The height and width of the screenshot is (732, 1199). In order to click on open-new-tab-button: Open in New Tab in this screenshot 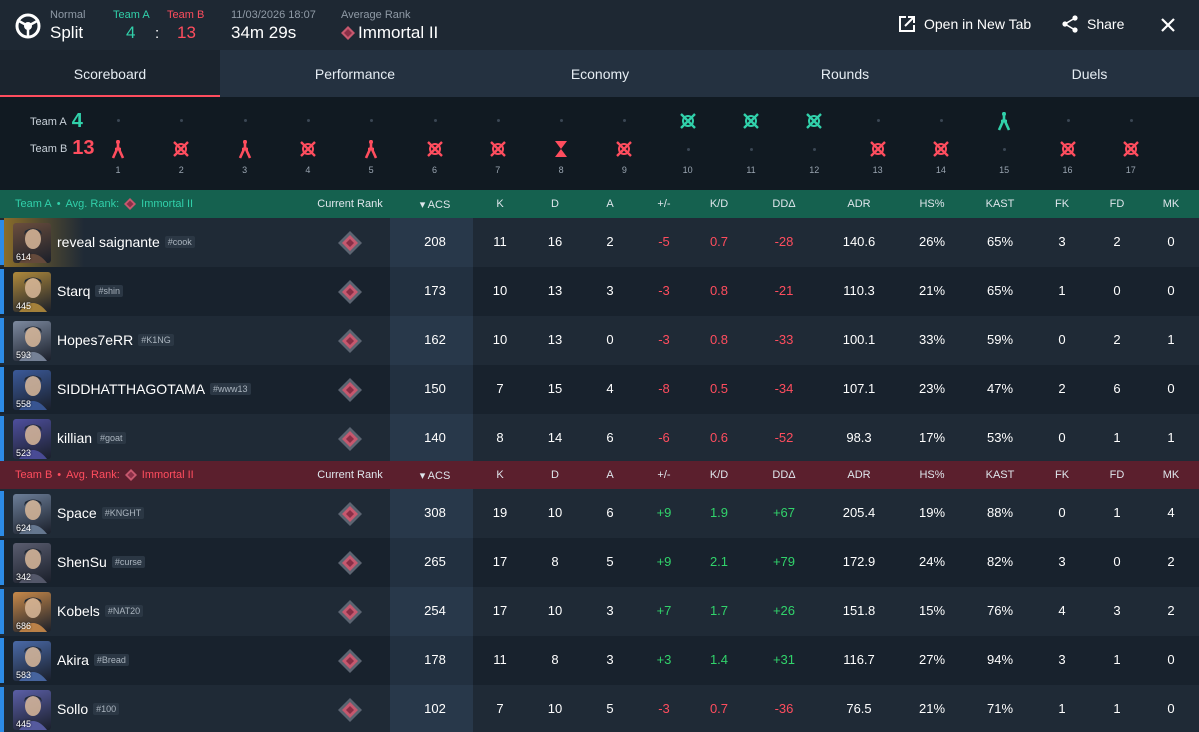, I will do `click(964, 24)`.